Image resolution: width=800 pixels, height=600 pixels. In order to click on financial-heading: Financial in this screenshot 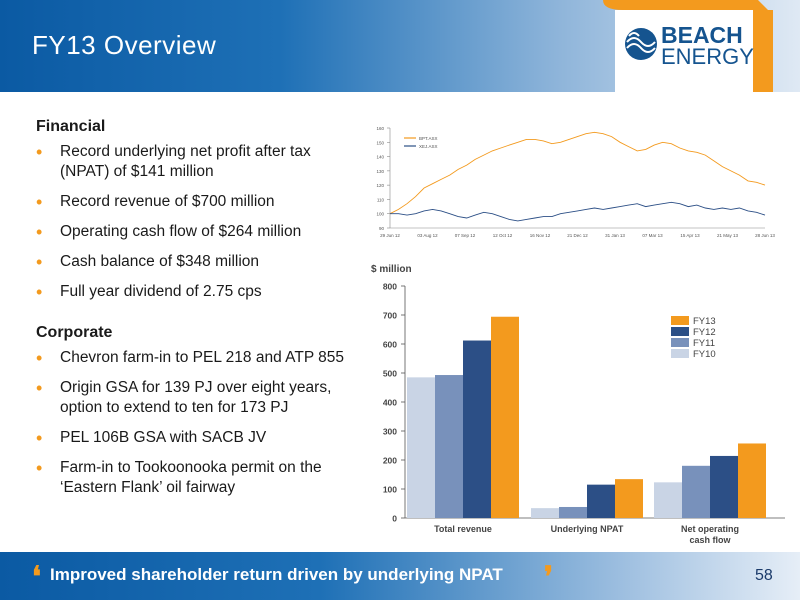, I will do `click(71, 126)`.